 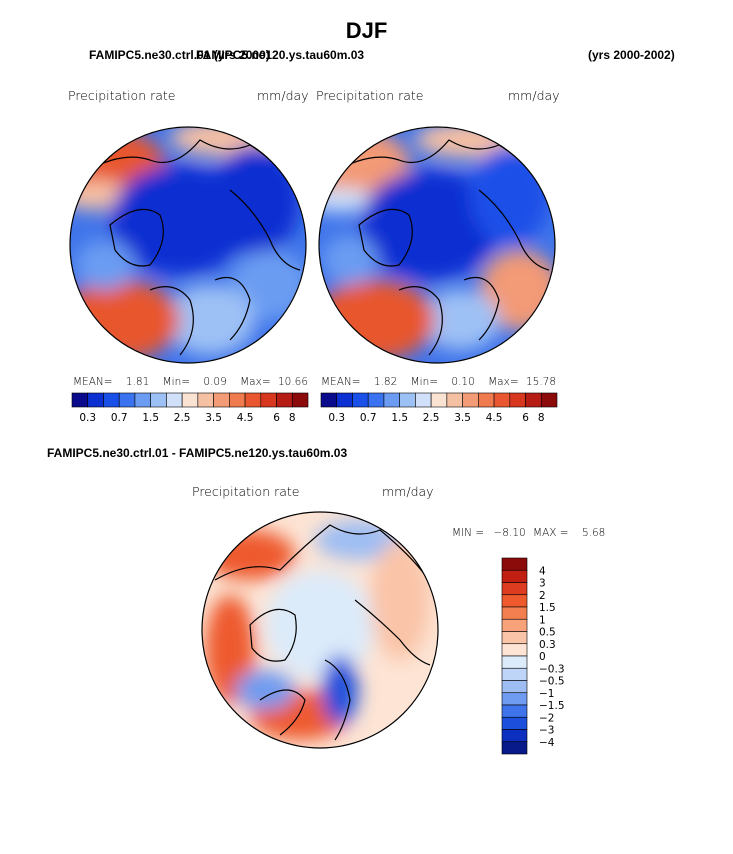 I want to click on panel3-colorbar-label: 0.3, so click(x=547, y=645).